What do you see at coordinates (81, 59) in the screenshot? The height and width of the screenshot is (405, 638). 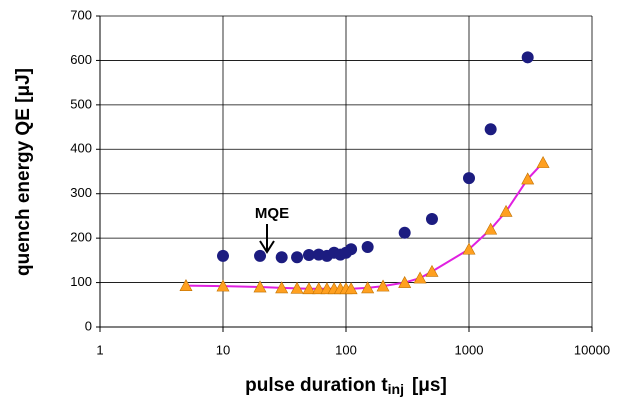 I see `y-tick-label: 600` at bounding box center [81, 59].